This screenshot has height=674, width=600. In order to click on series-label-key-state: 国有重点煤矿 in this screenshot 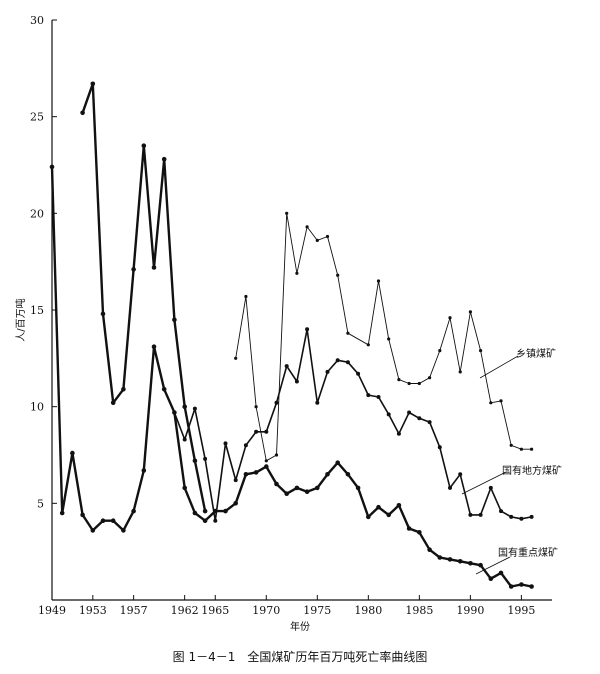, I will do `click(528, 552)`.